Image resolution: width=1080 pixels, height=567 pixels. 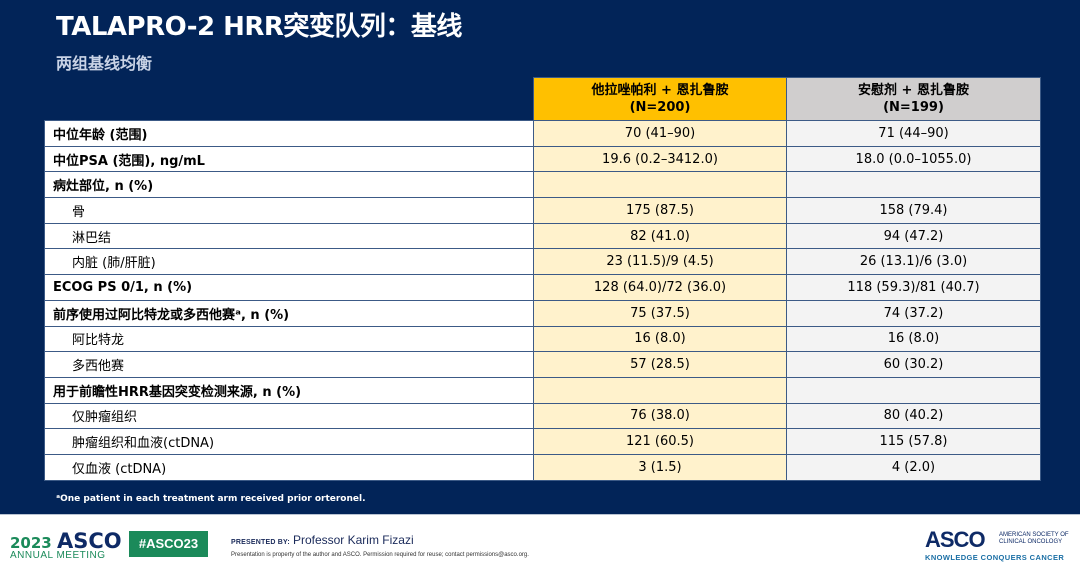 I want to click on row-label: 仅肿瘤组织, so click(x=289, y=416).